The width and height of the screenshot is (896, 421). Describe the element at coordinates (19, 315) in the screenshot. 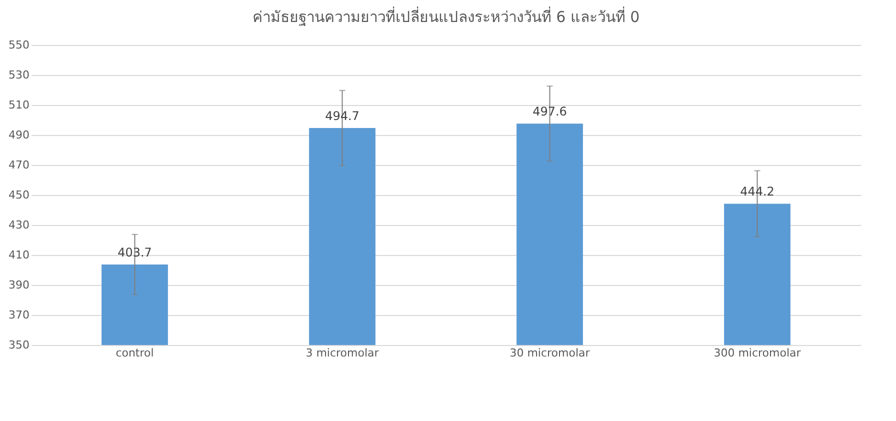

I see `y-tick-label: 370` at that location.